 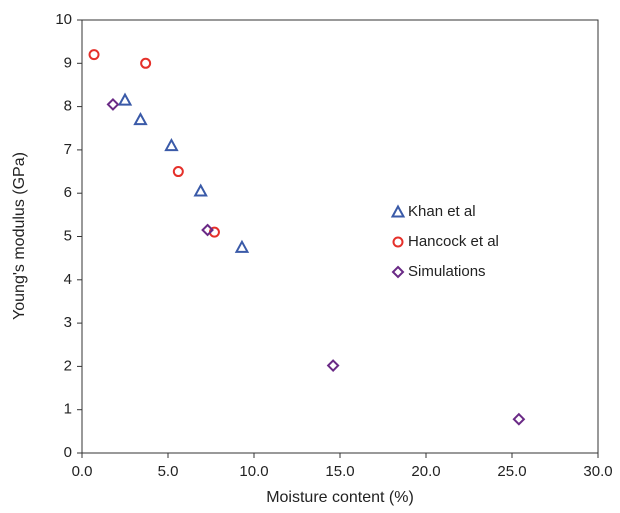 I want to click on marker-diamond, so click(x=398, y=272).